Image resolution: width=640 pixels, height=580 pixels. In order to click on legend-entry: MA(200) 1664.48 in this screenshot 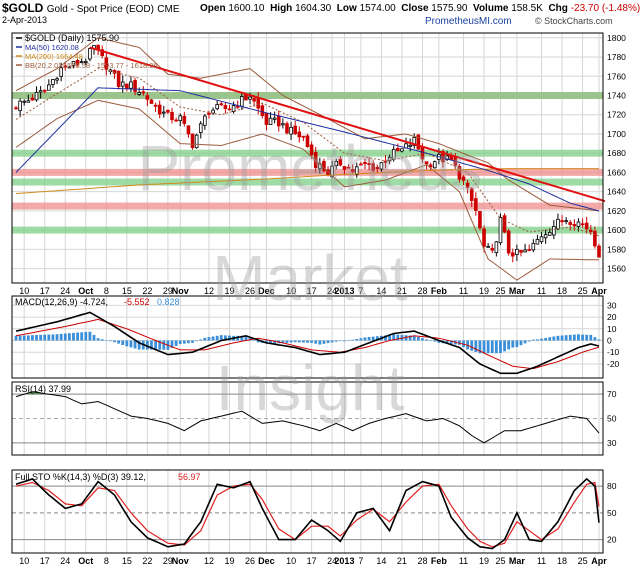, I will do `click(54, 56)`.